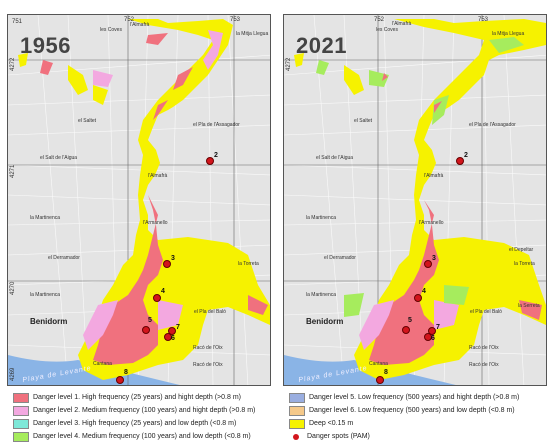 Image resolution: width=550 pixels, height=446 pixels. I want to click on coord-y-4270: 4270, so click(13, 288).